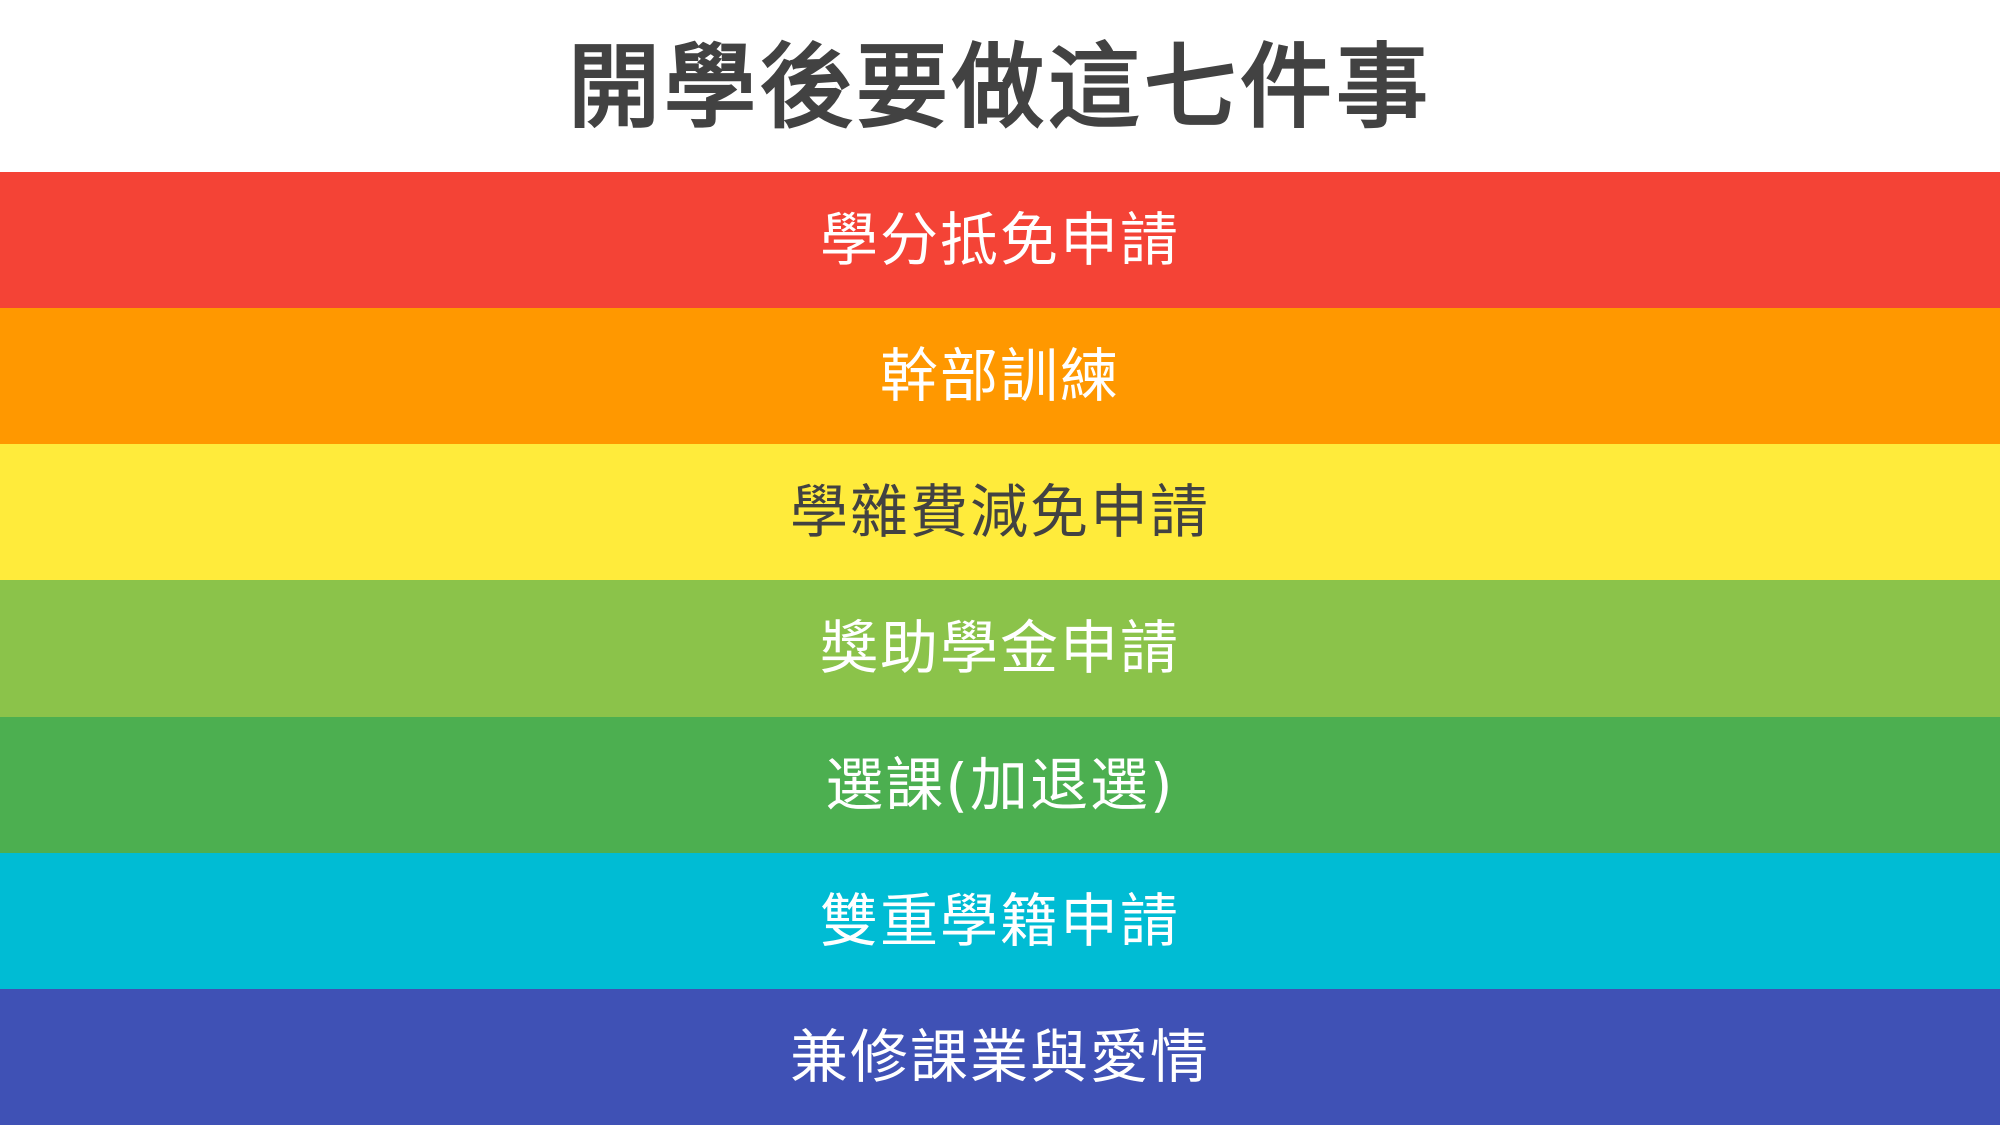  I want to click on list-item-6: 雙重學籍申請, so click(1000, 920).